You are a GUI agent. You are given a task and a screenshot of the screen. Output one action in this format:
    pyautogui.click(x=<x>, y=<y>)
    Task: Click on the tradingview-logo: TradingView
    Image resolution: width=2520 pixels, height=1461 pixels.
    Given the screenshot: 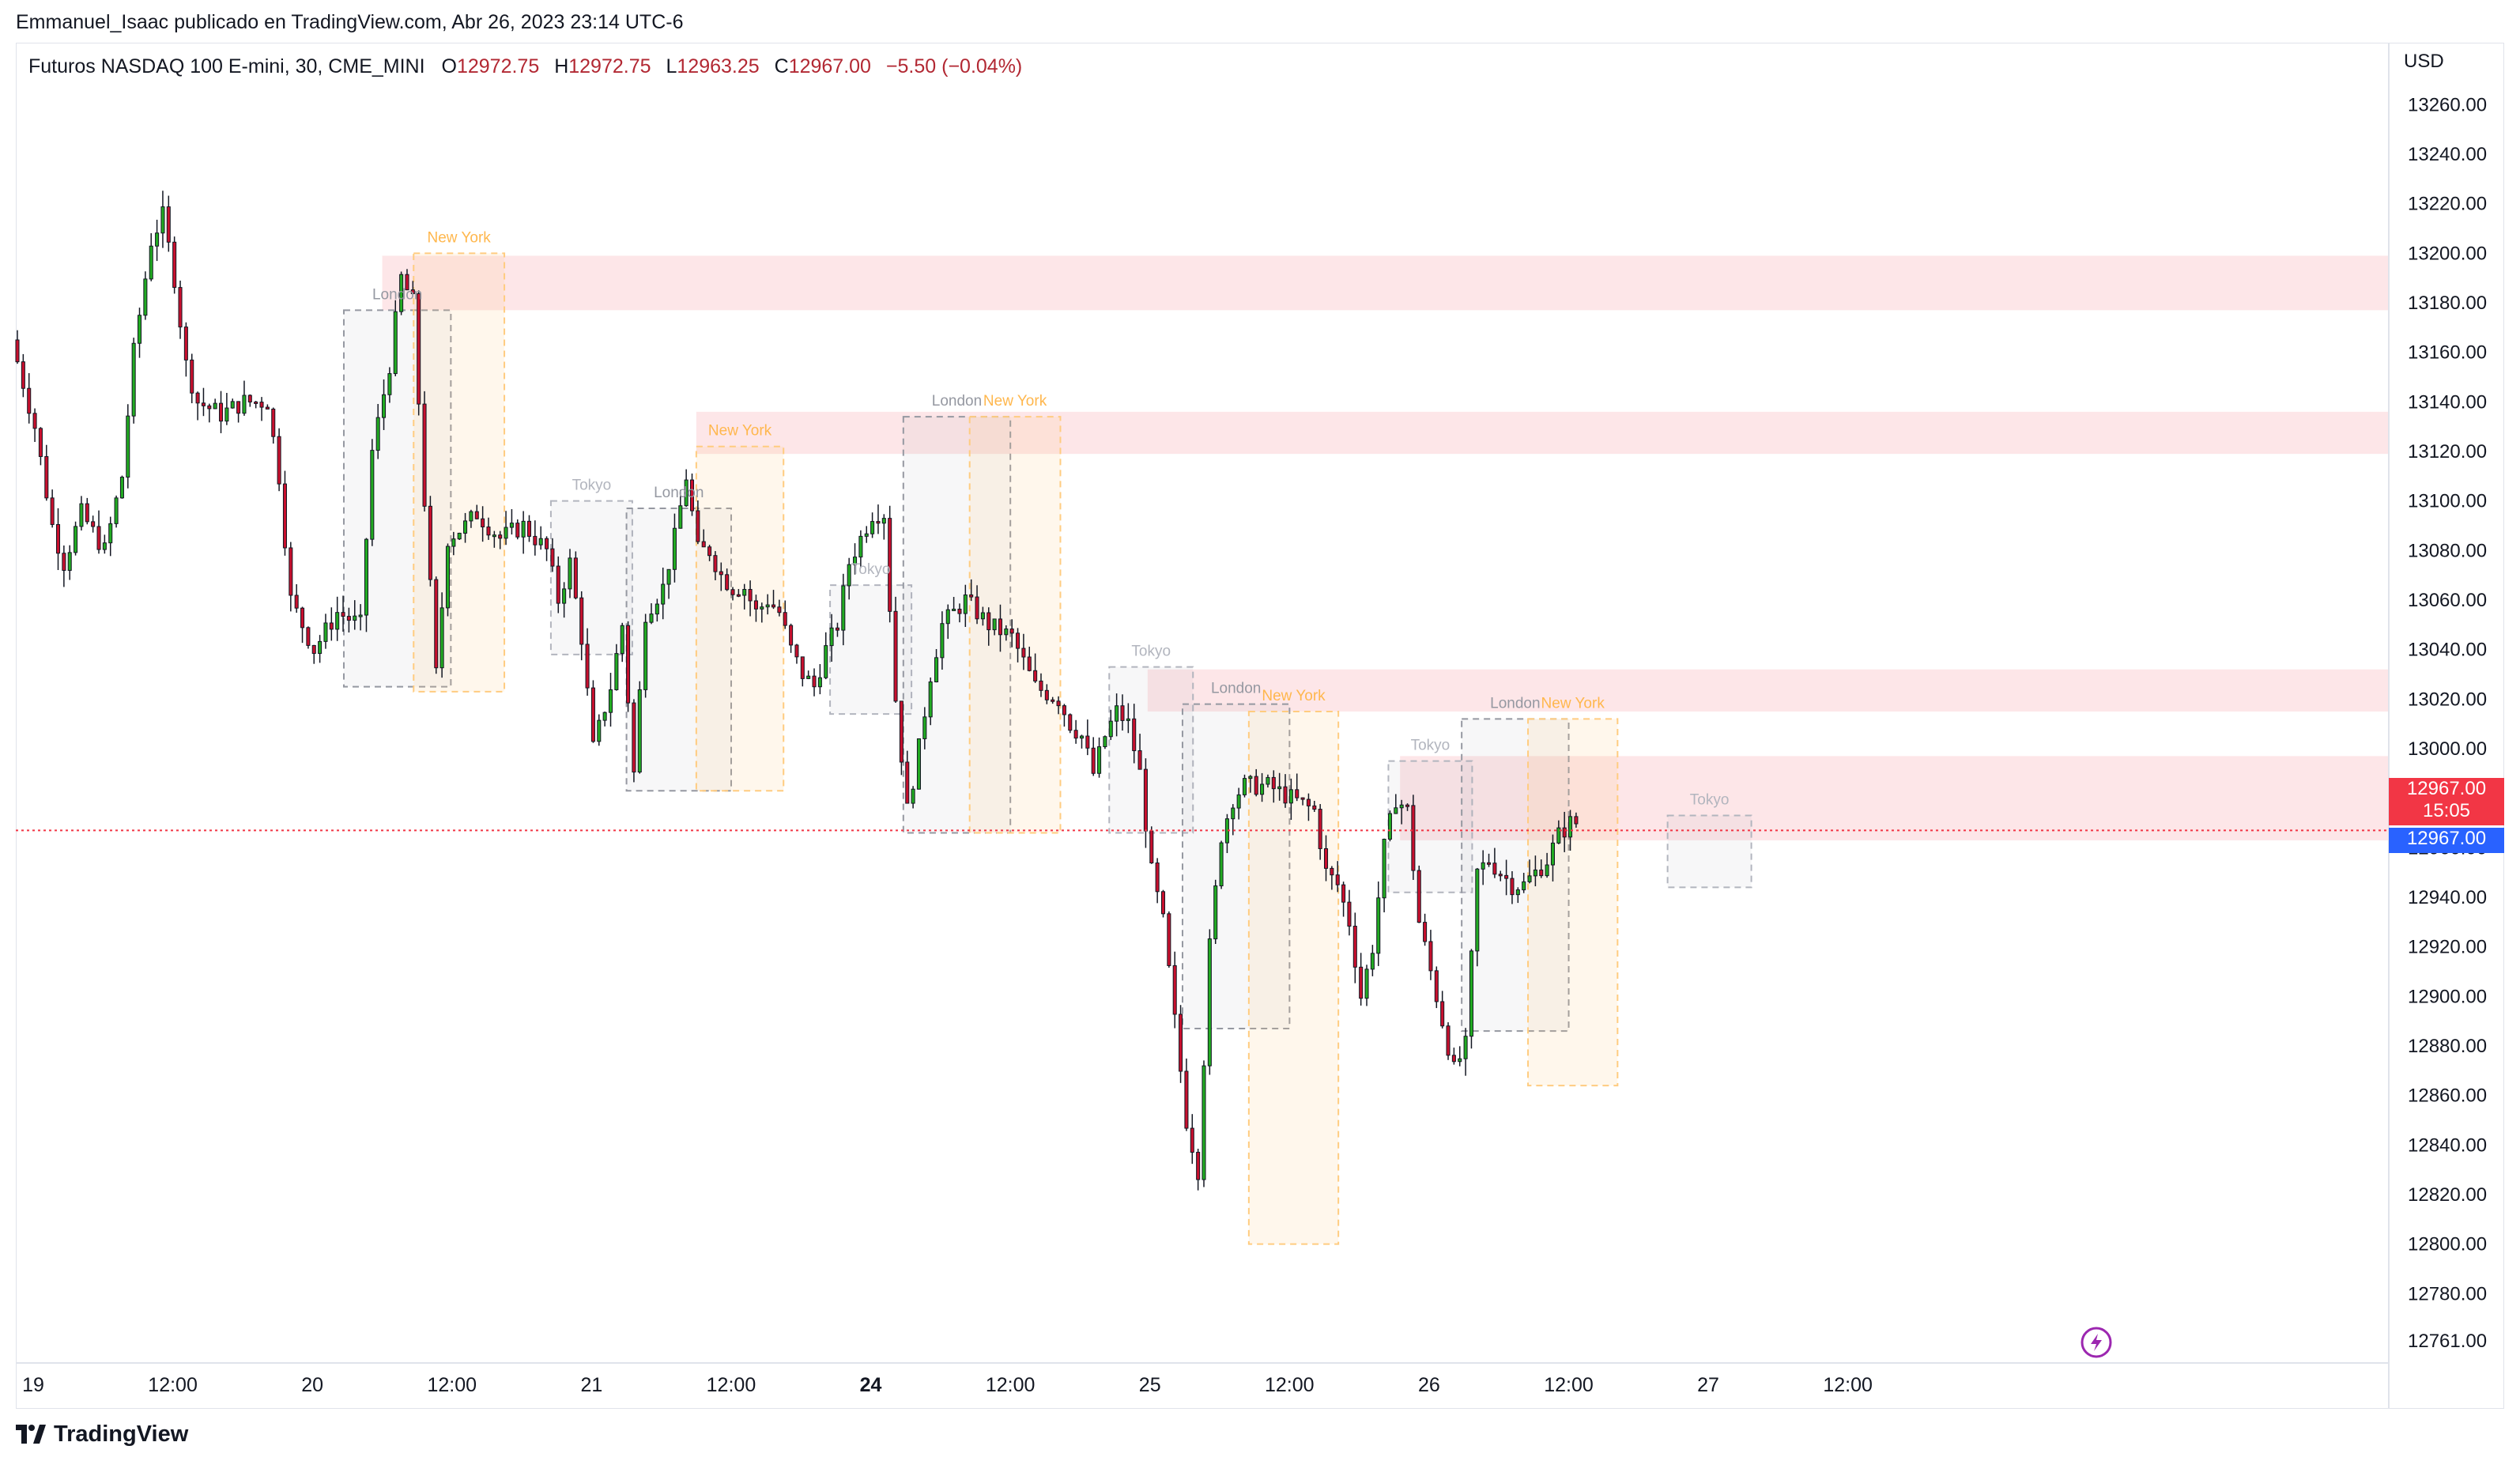 What is the action you would take?
    pyautogui.click(x=102, y=1434)
    